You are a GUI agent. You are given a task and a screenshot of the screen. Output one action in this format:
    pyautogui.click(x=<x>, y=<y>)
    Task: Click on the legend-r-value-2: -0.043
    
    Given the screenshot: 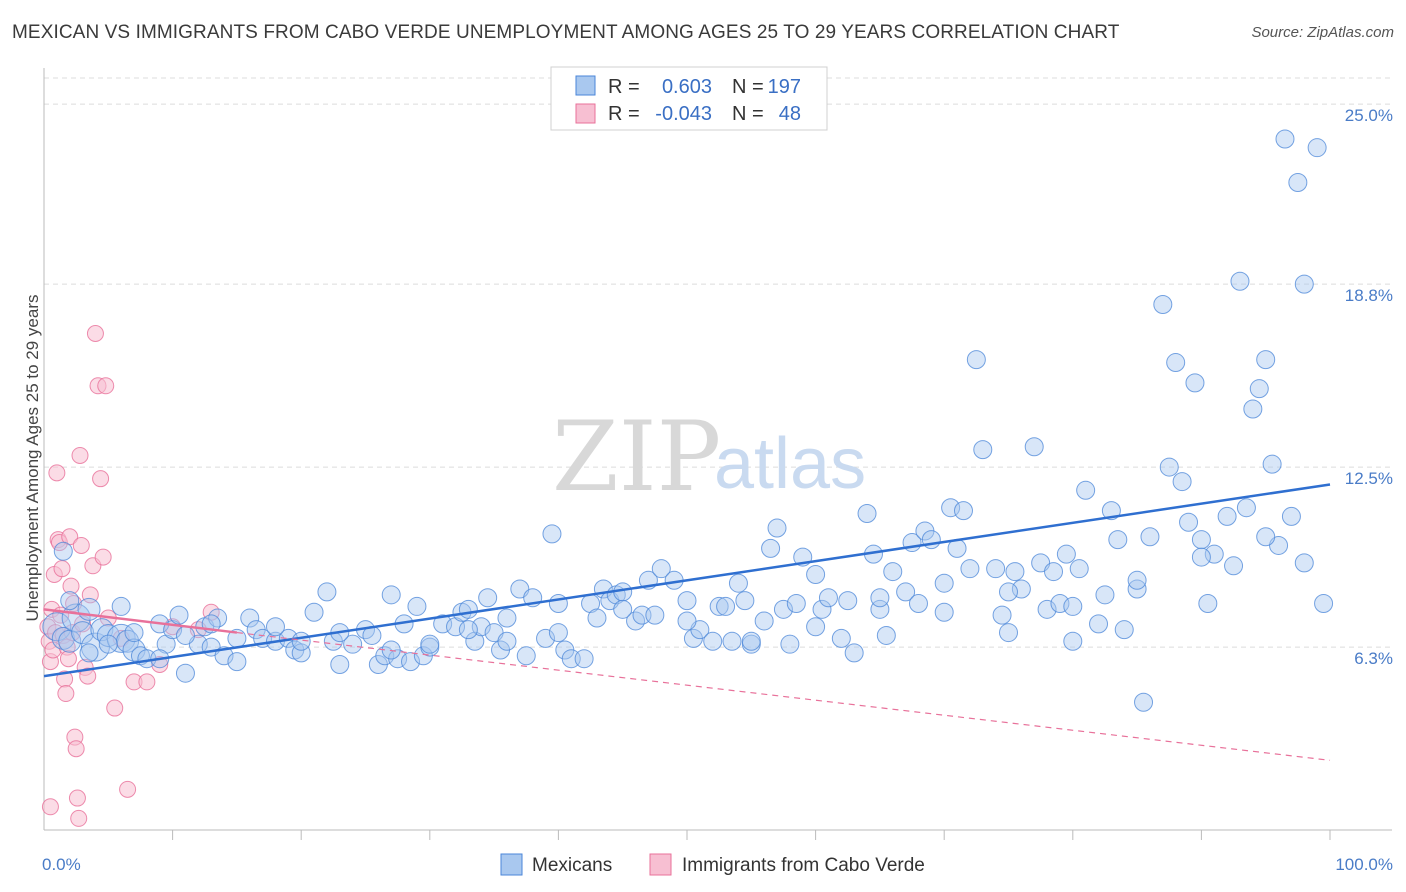 What is the action you would take?
    pyautogui.click(x=683, y=114)
    